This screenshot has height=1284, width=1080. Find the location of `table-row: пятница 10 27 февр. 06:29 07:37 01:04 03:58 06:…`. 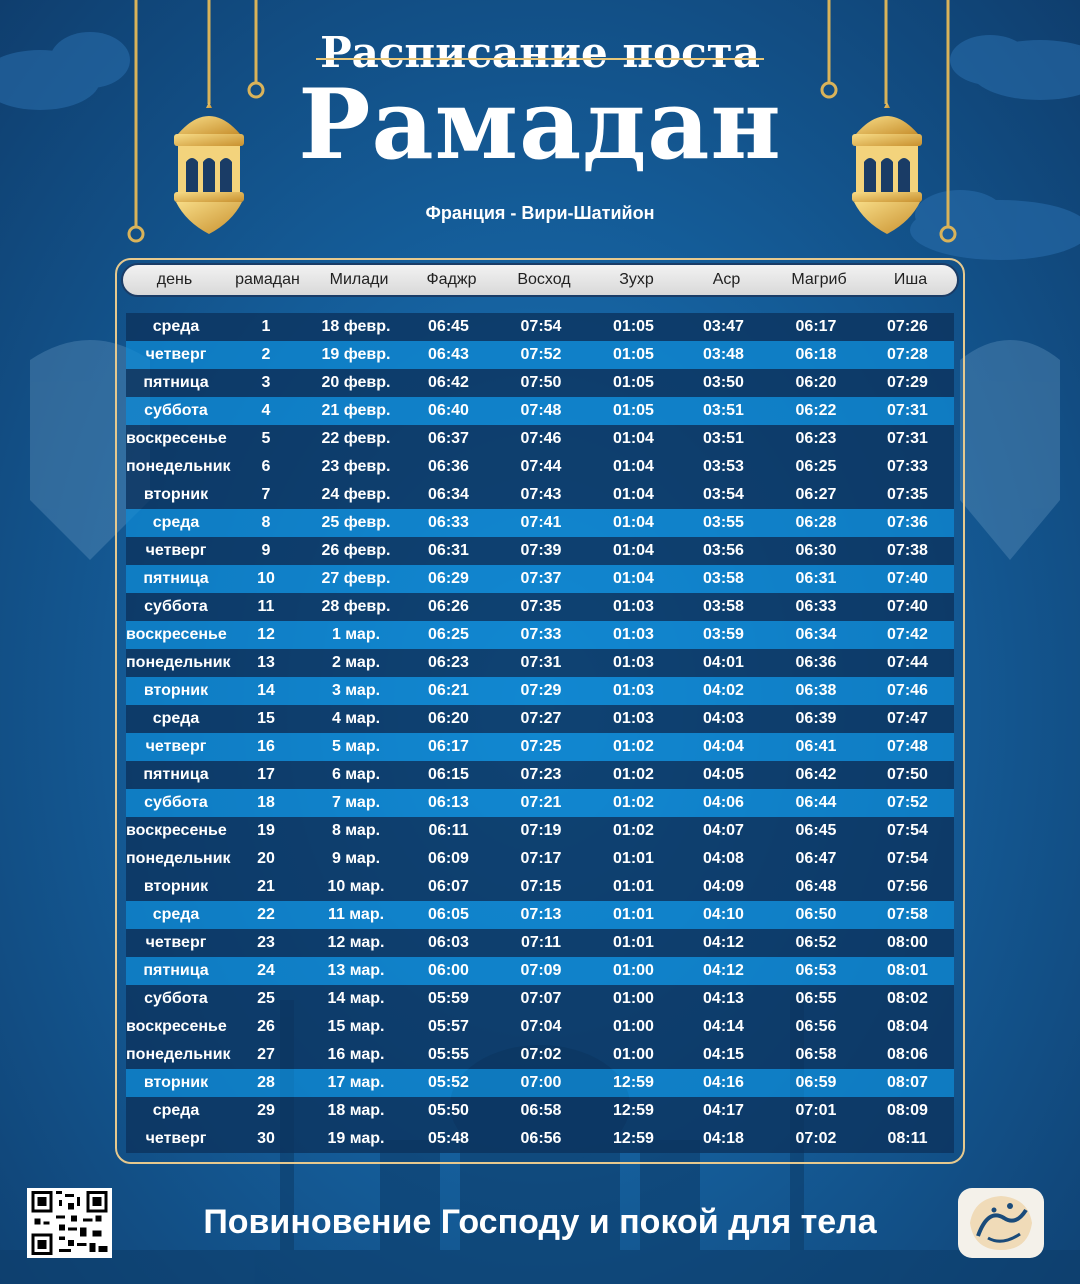

table-row: пятница 10 27 февр. 06:29 07:37 01:04 03:58 06:… is located at coordinates (540, 579).